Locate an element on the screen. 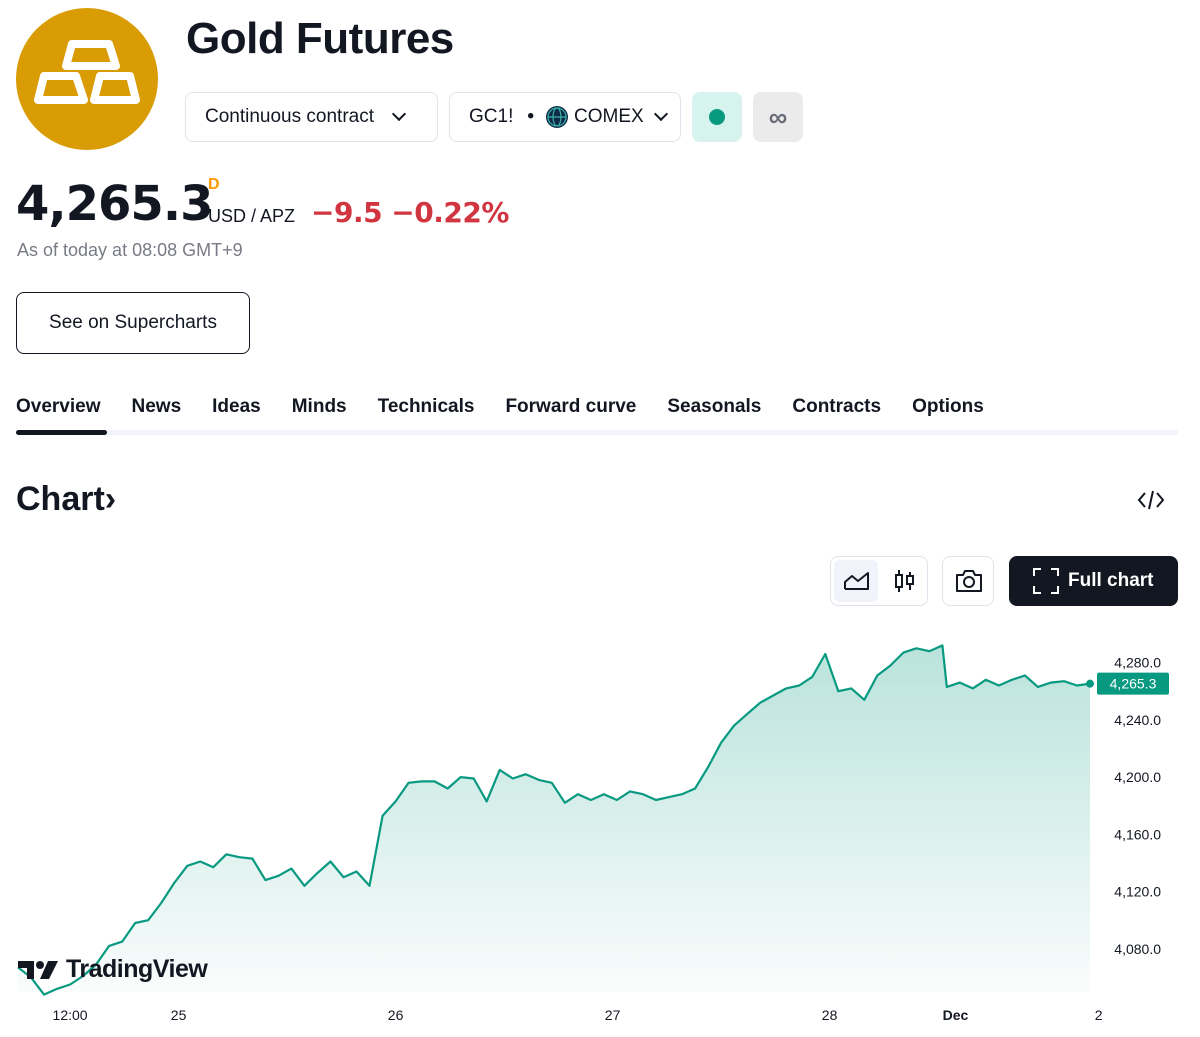  x-axis-tick-label: 26 is located at coordinates (396, 1015).